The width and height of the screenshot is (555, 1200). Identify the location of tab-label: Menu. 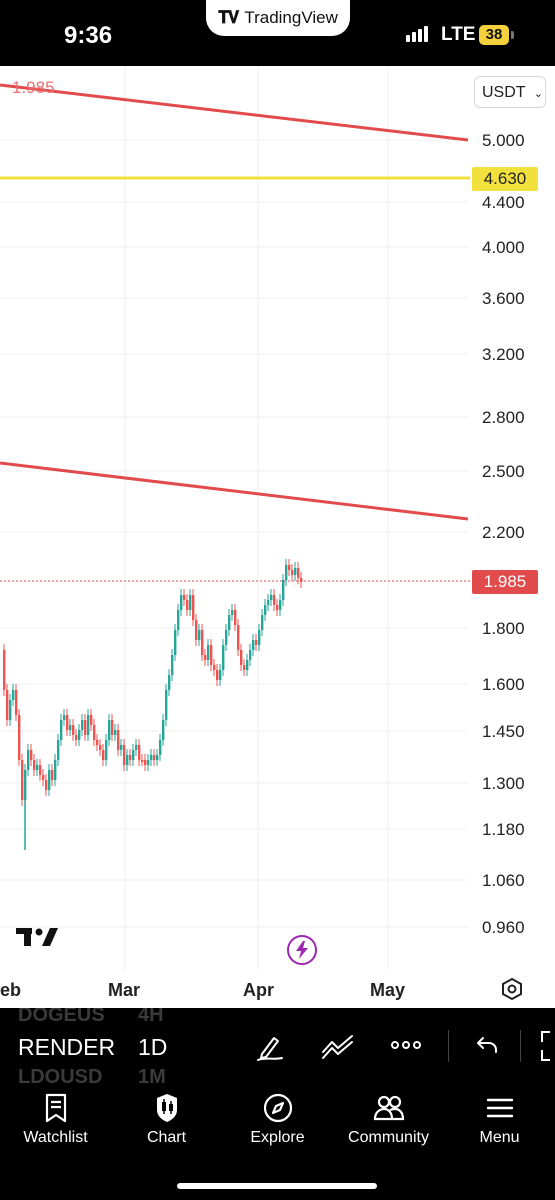
(499, 1137).